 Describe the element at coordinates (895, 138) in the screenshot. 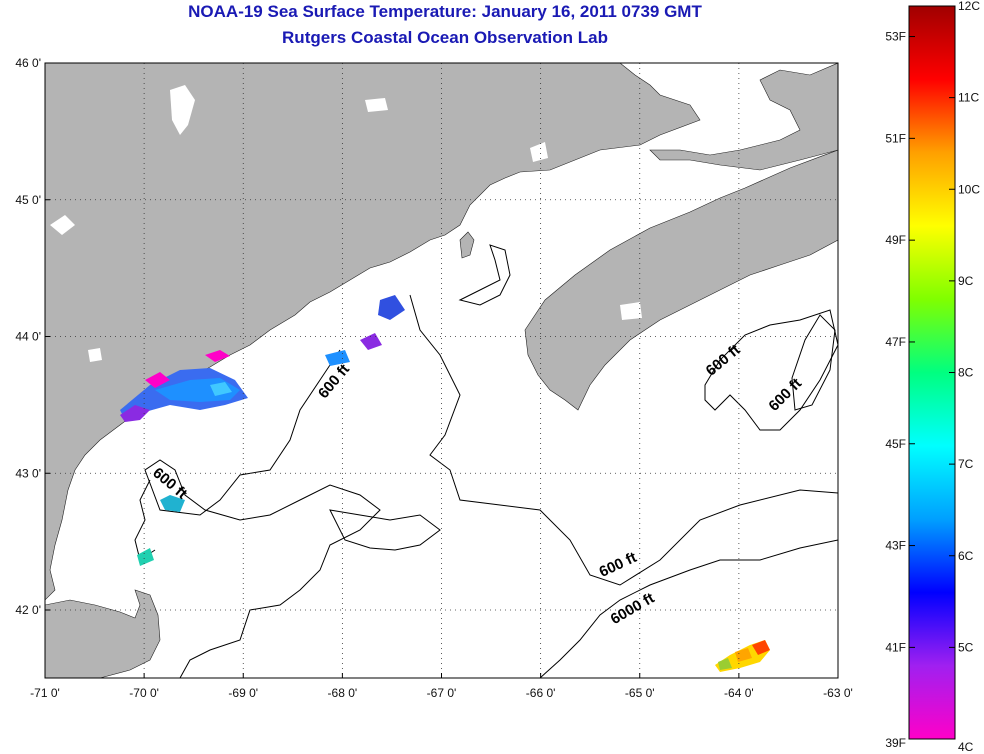

I see `fahrenheit-label: 51F` at that location.